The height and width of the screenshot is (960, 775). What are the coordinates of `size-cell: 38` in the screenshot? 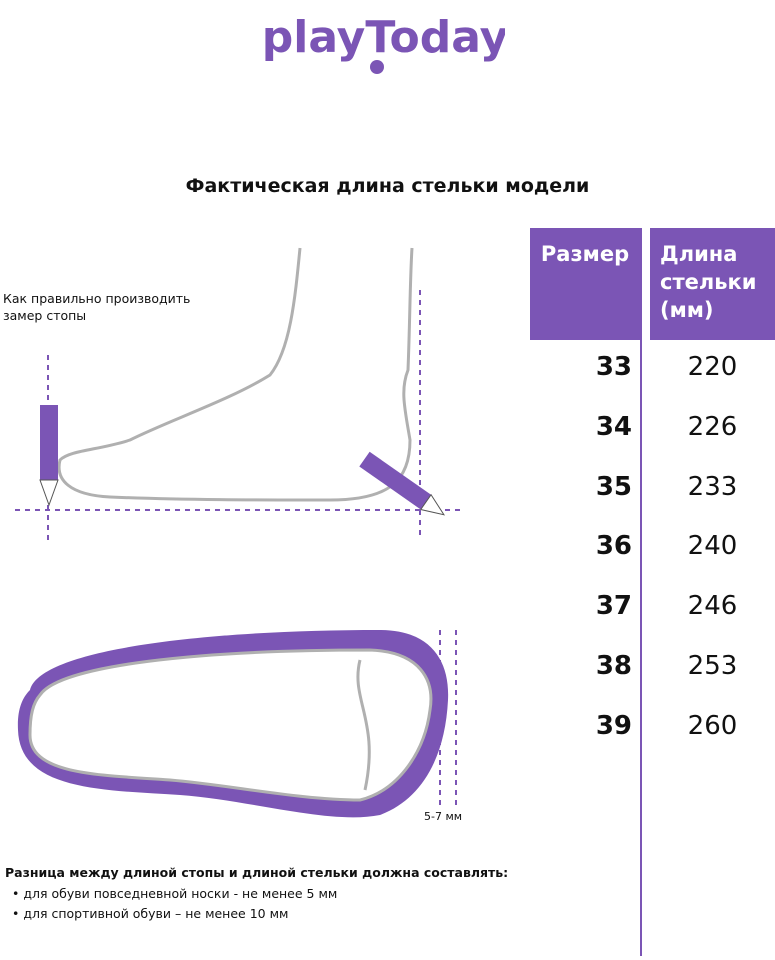 It's located at (613, 666).